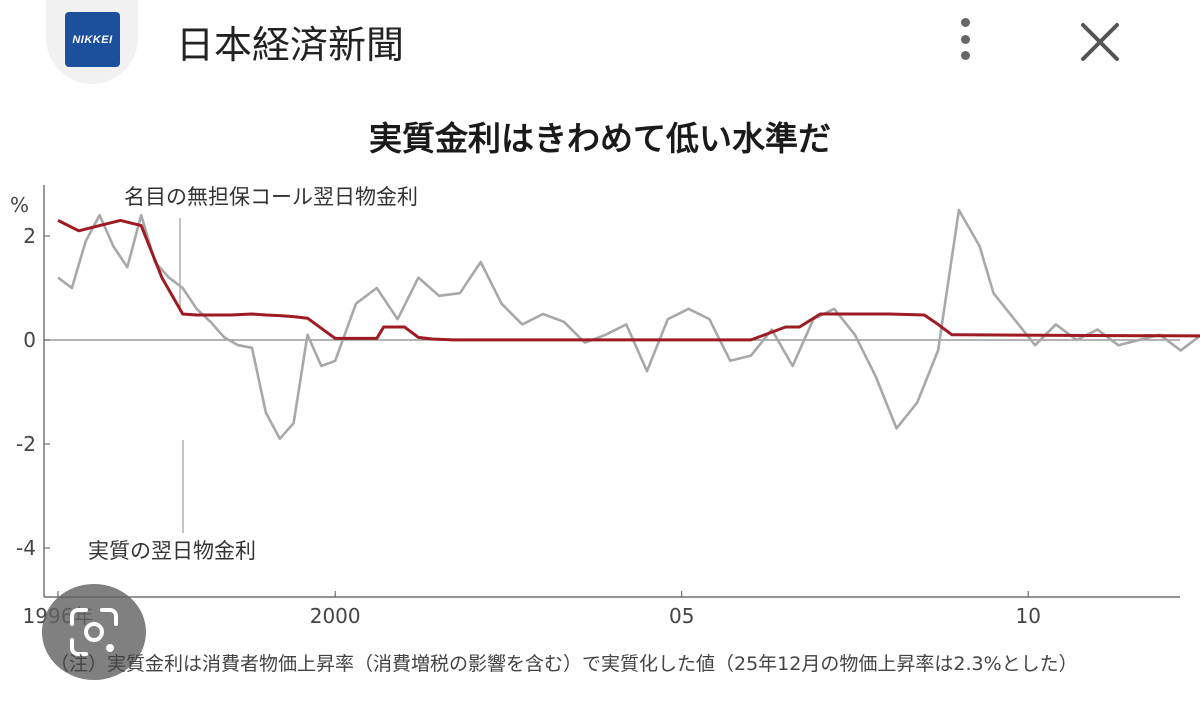 This screenshot has height=716, width=1200. Describe the element at coordinates (681, 616) in the screenshot. I see `x-tick-label: 05` at that location.